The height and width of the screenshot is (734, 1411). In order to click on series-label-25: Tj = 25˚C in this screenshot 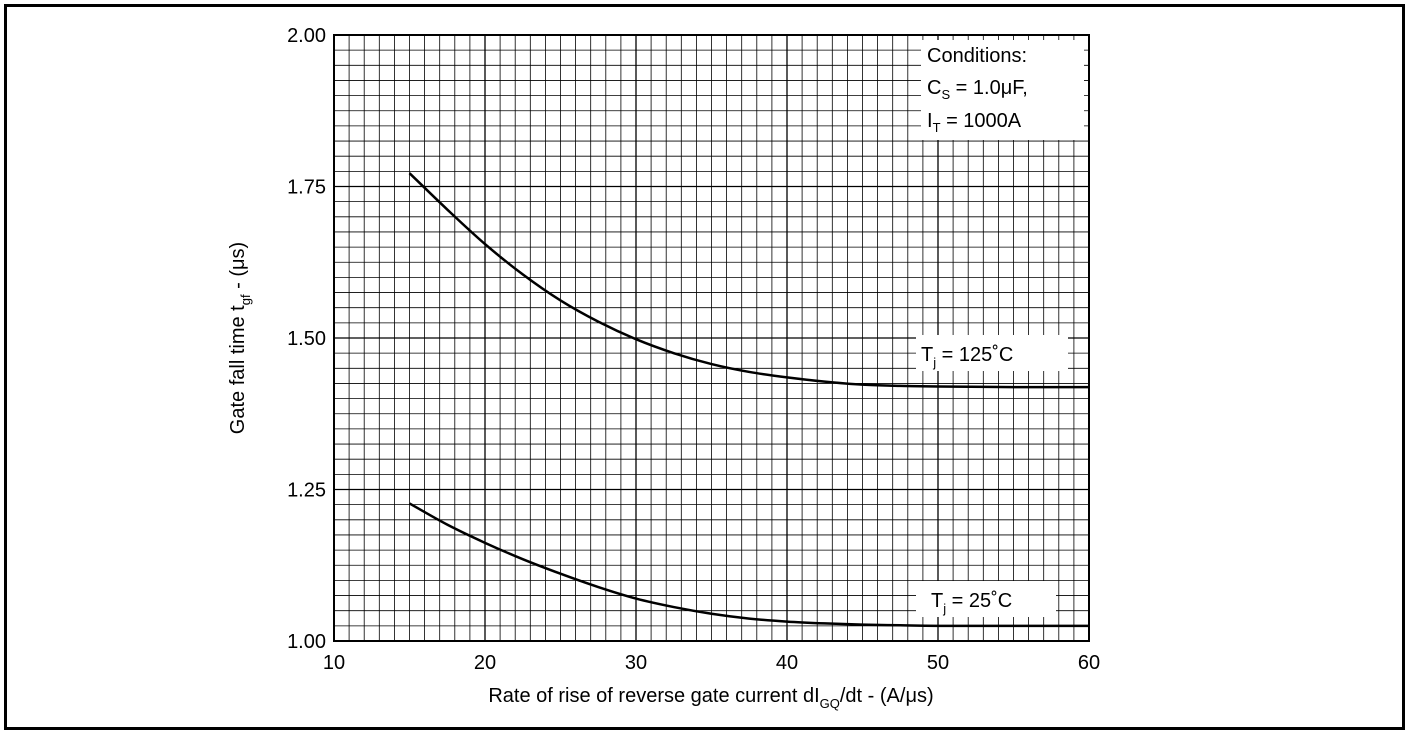, I will do `click(986, 599)`.